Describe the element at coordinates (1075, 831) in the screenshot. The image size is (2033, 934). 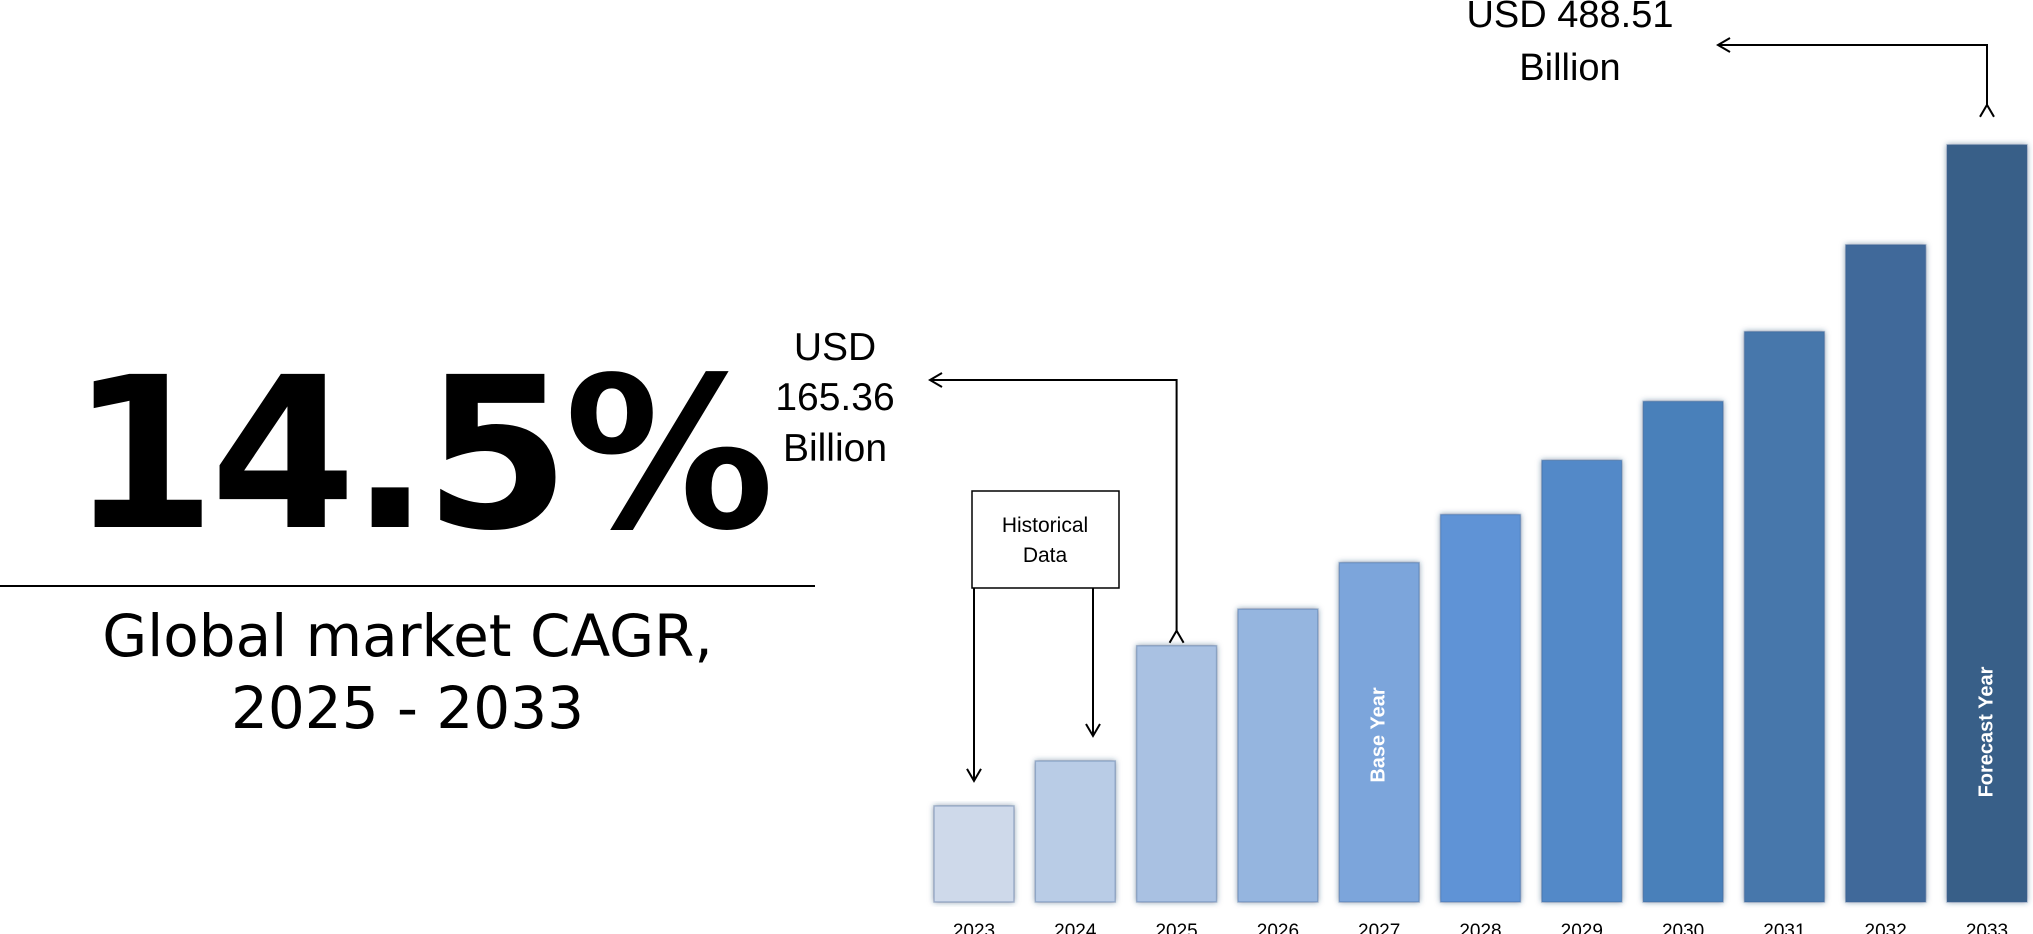
I see `bar-2024` at that location.